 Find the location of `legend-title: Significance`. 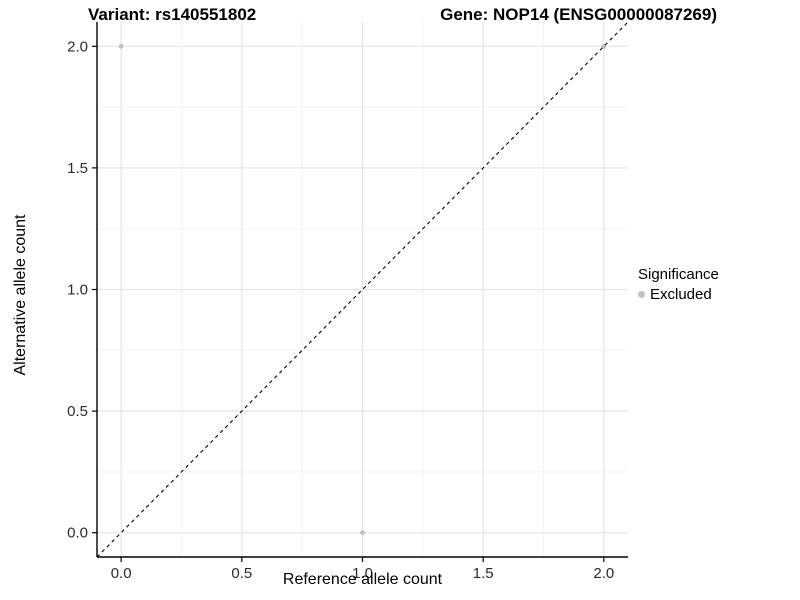

legend-title: Significance is located at coordinates (678, 274).